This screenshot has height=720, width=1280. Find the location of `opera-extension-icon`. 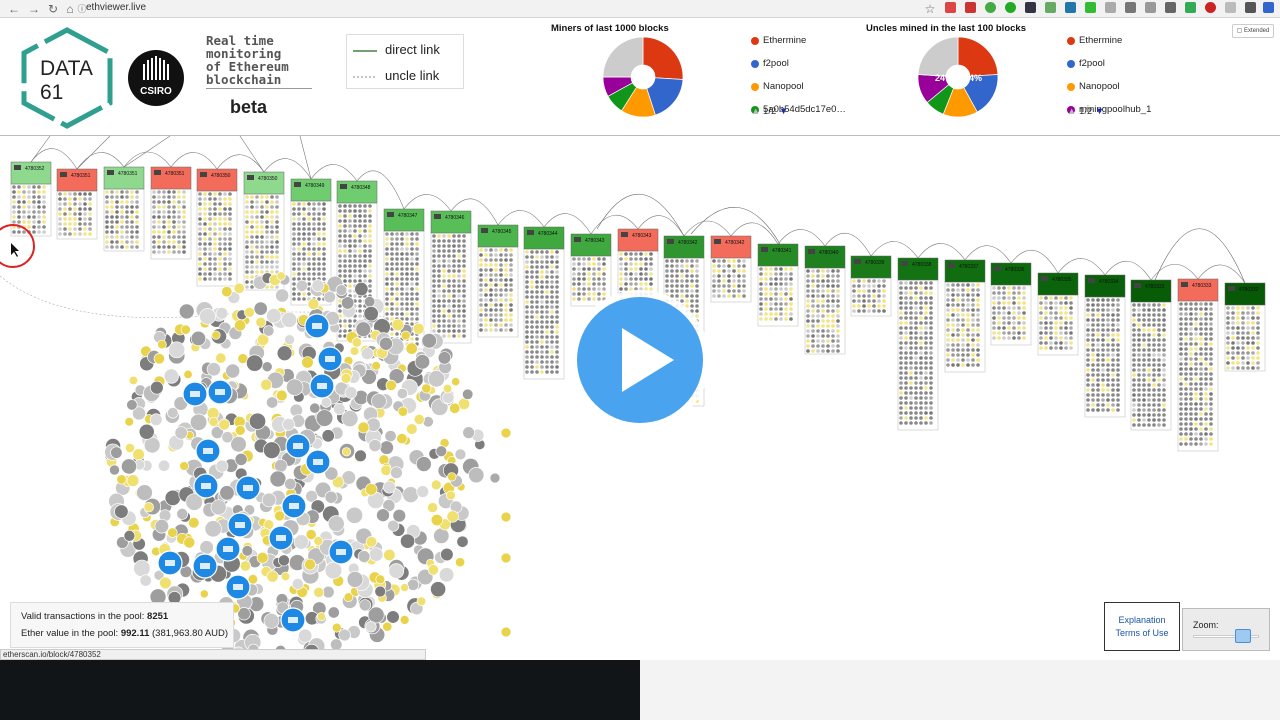

opera-extension-icon is located at coordinates (950, 7).